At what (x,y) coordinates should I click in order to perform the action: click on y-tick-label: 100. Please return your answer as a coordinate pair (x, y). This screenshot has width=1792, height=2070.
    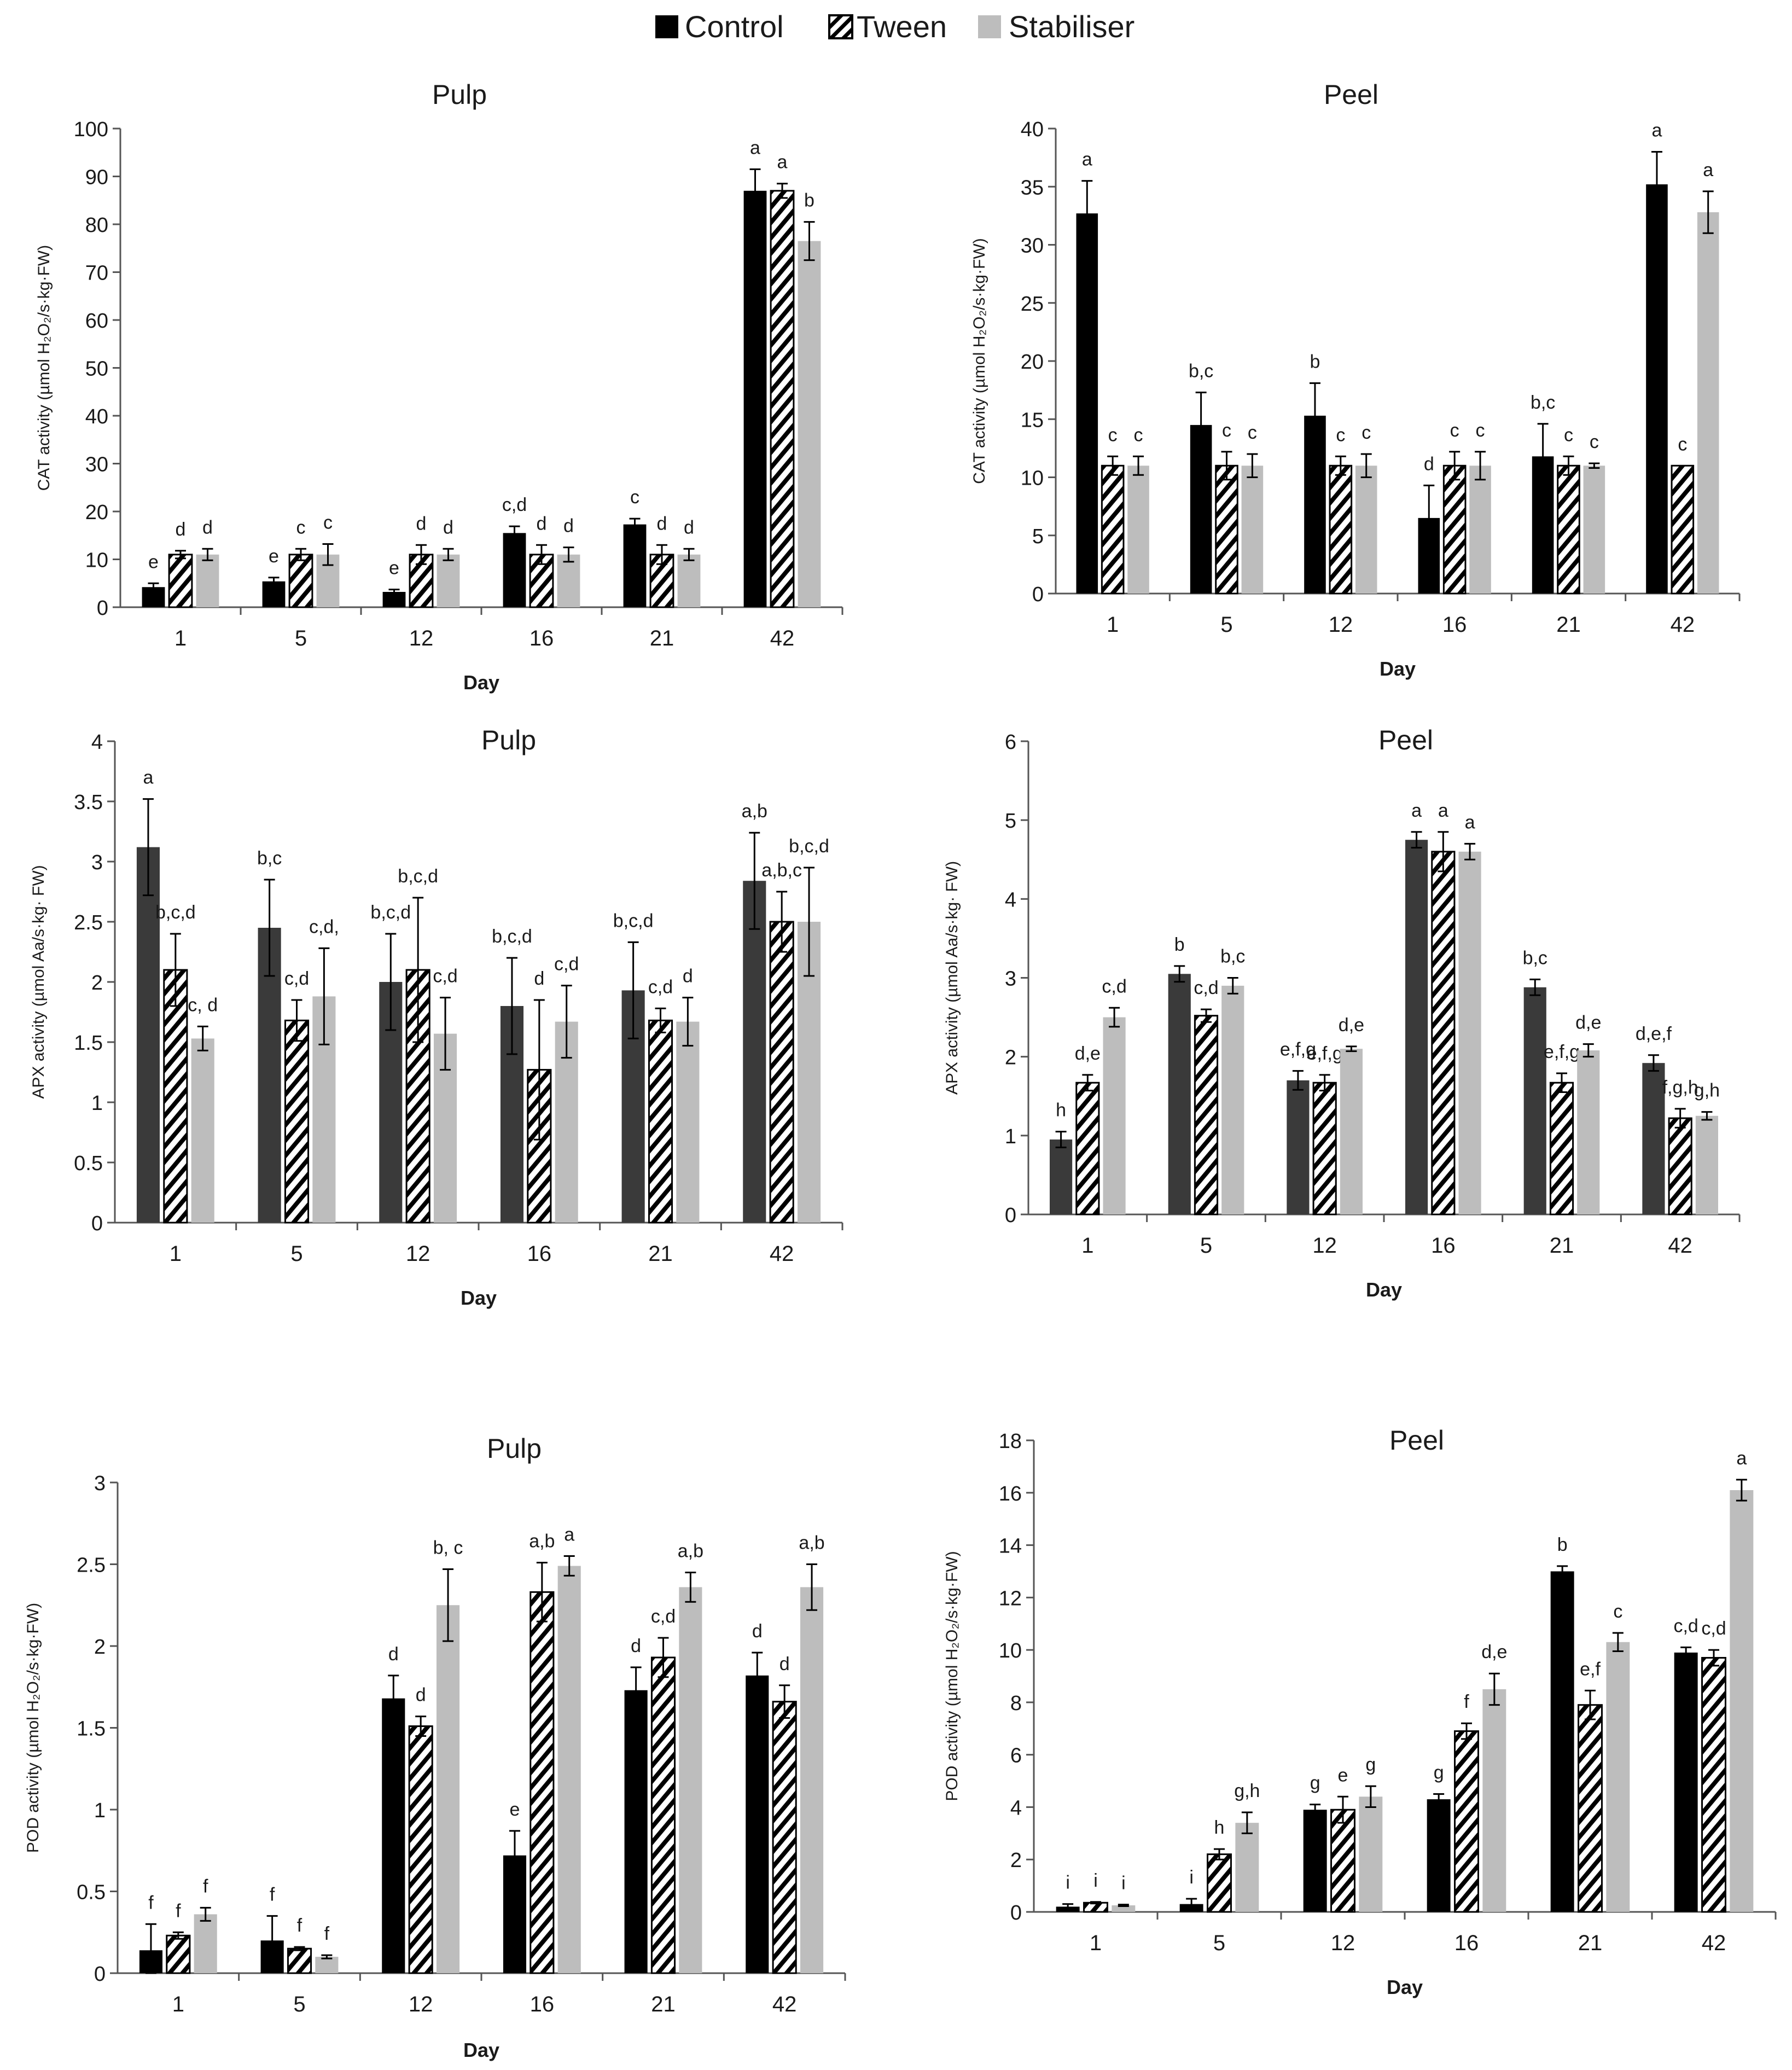
    Looking at the image, I should click on (91, 129).